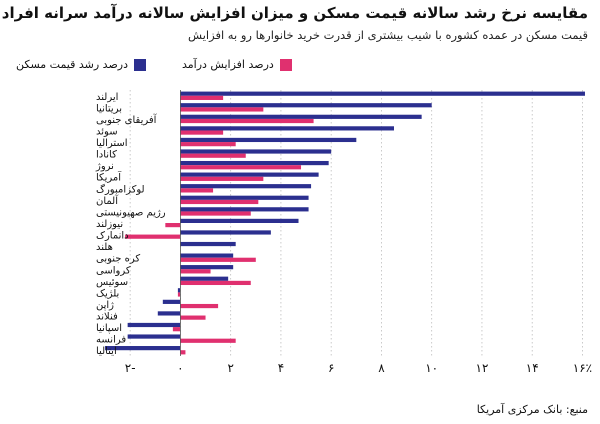  What do you see at coordinates (285, 64) in the screenshot?
I see `legend-income-swatch` at bounding box center [285, 64].